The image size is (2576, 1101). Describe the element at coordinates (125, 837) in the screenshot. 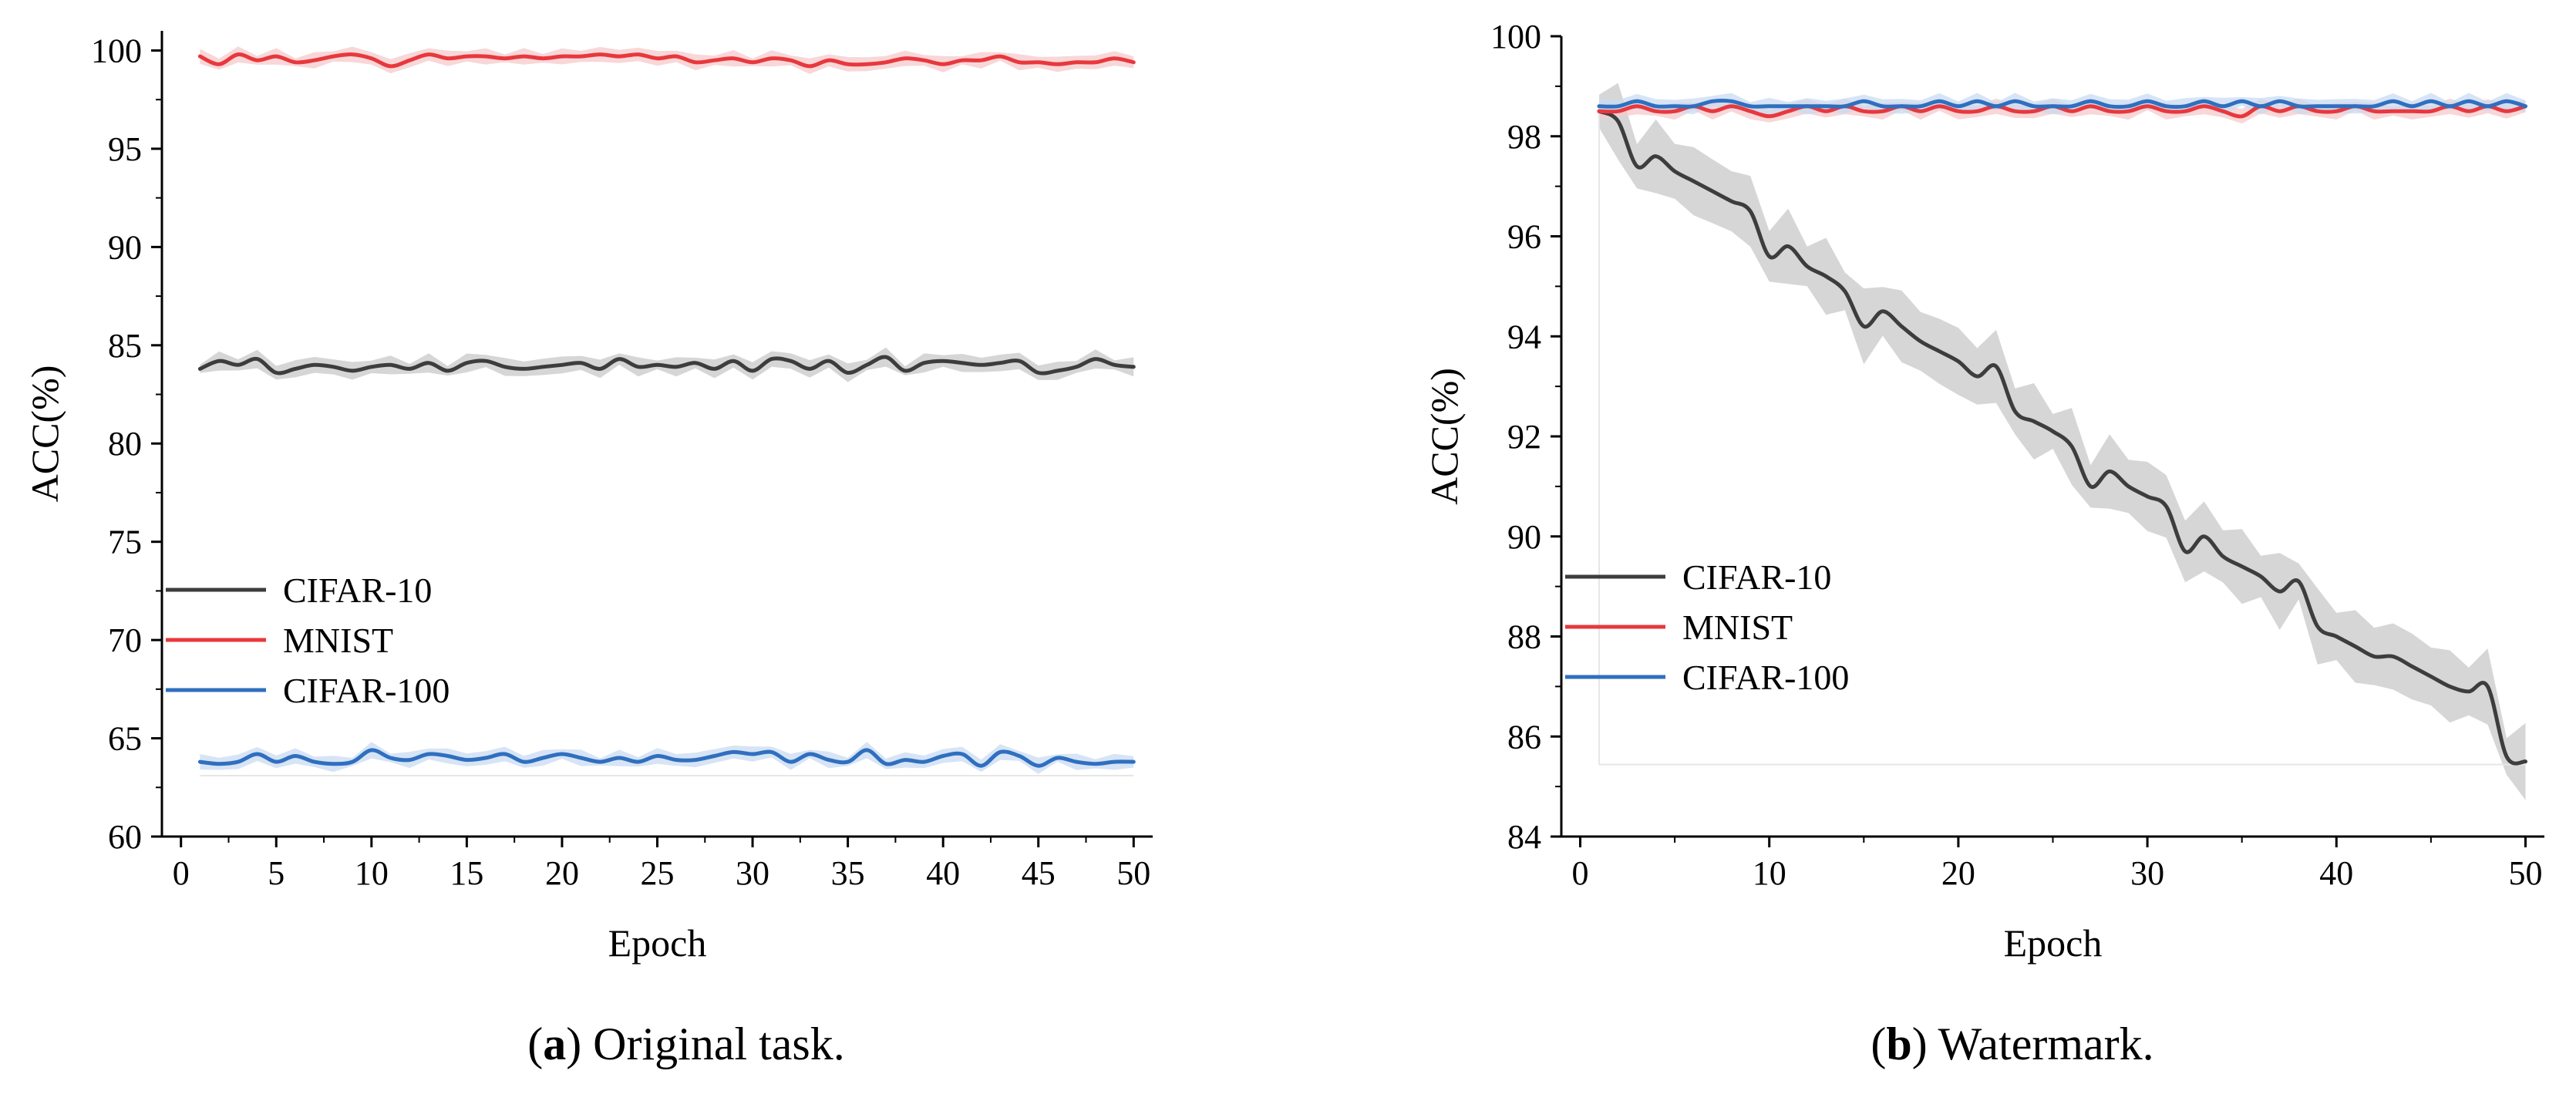

I see `y-tick-label: 60` at that location.